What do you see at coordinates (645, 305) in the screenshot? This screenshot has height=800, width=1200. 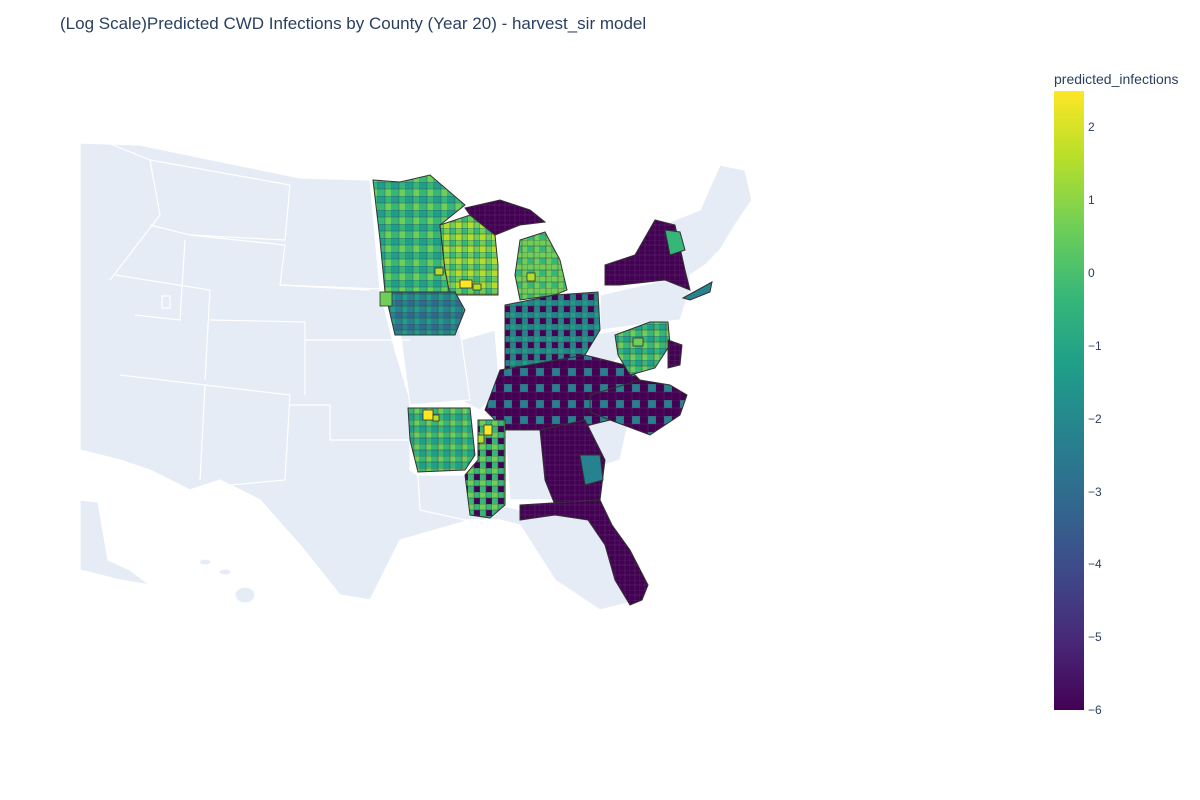 I see `state-pennsylvania` at bounding box center [645, 305].